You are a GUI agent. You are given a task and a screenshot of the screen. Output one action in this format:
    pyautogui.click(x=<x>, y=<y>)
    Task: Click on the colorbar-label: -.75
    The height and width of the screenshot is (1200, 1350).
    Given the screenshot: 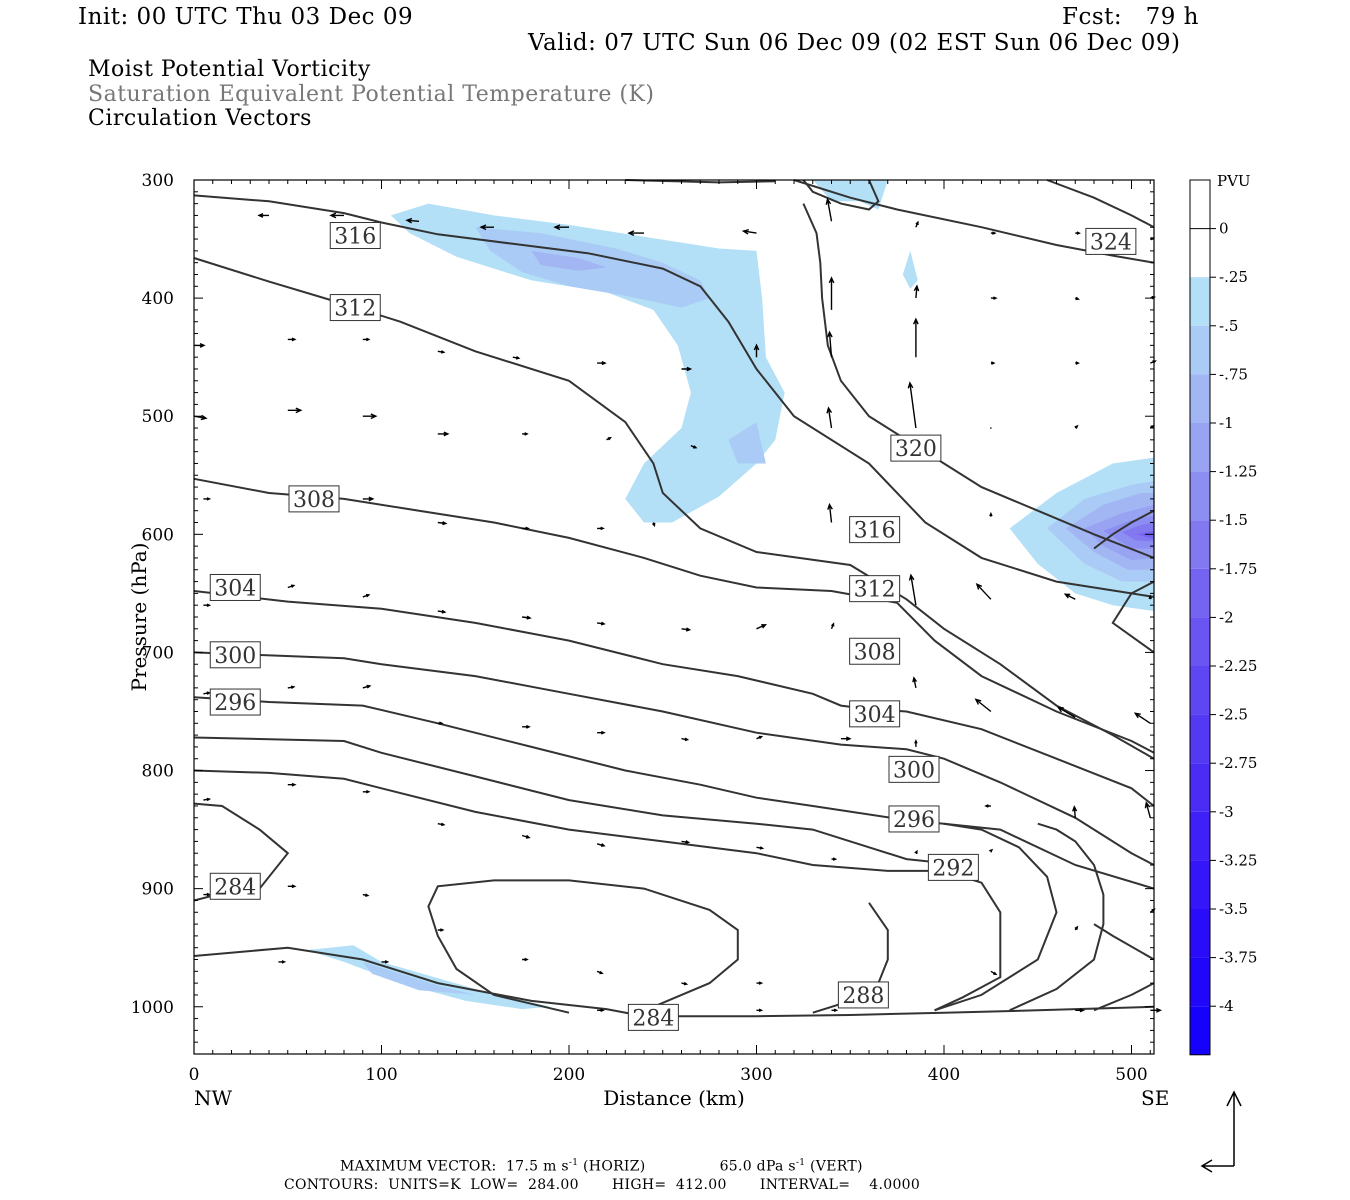 What is the action you would take?
    pyautogui.click(x=1233, y=374)
    